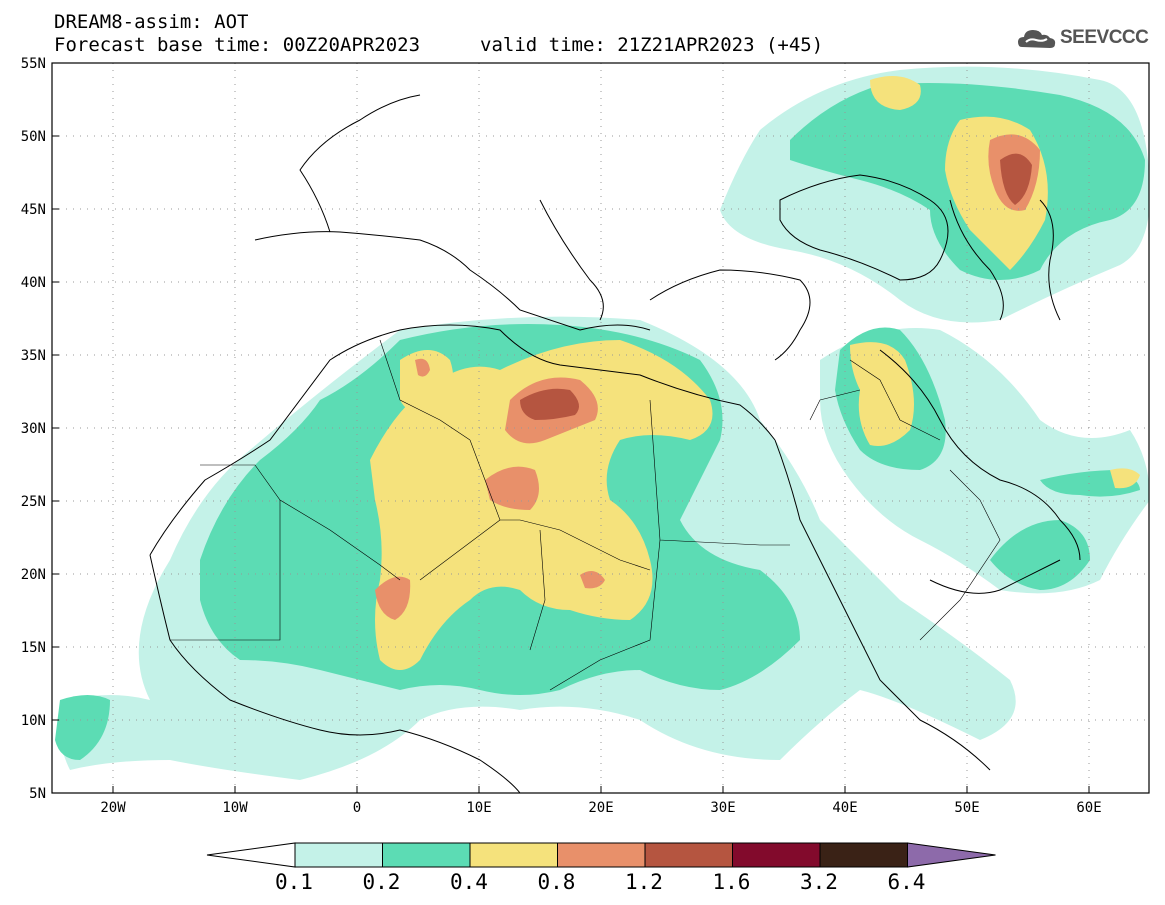 This screenshot has width=1165, height=905. Describe the element at coordinates (819, 882) in the screenshot. I see `colorbar-label: 3.2` at that location.